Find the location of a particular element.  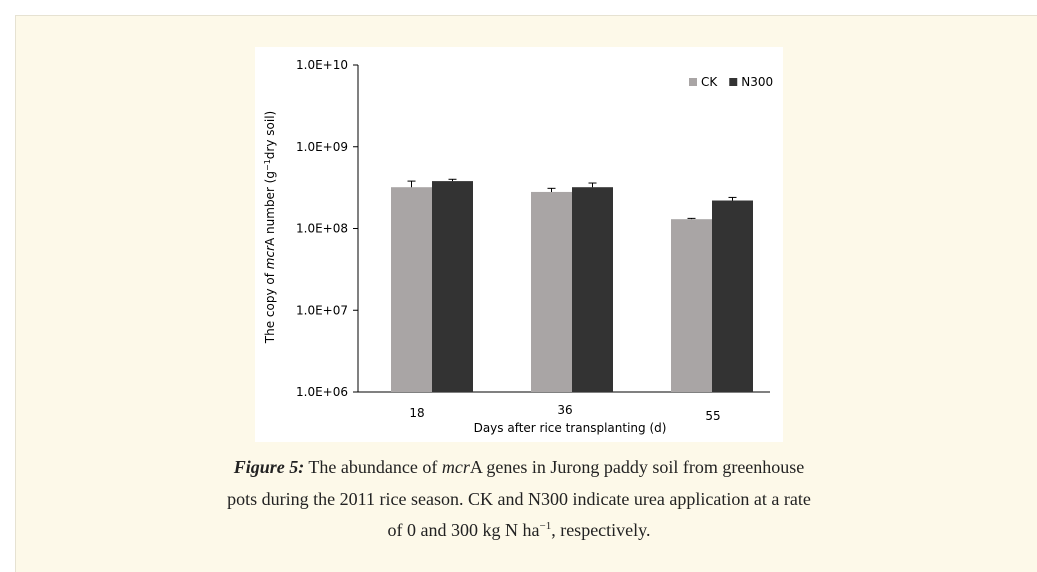

caption-text: −1 is located at coordinates (545, 526).